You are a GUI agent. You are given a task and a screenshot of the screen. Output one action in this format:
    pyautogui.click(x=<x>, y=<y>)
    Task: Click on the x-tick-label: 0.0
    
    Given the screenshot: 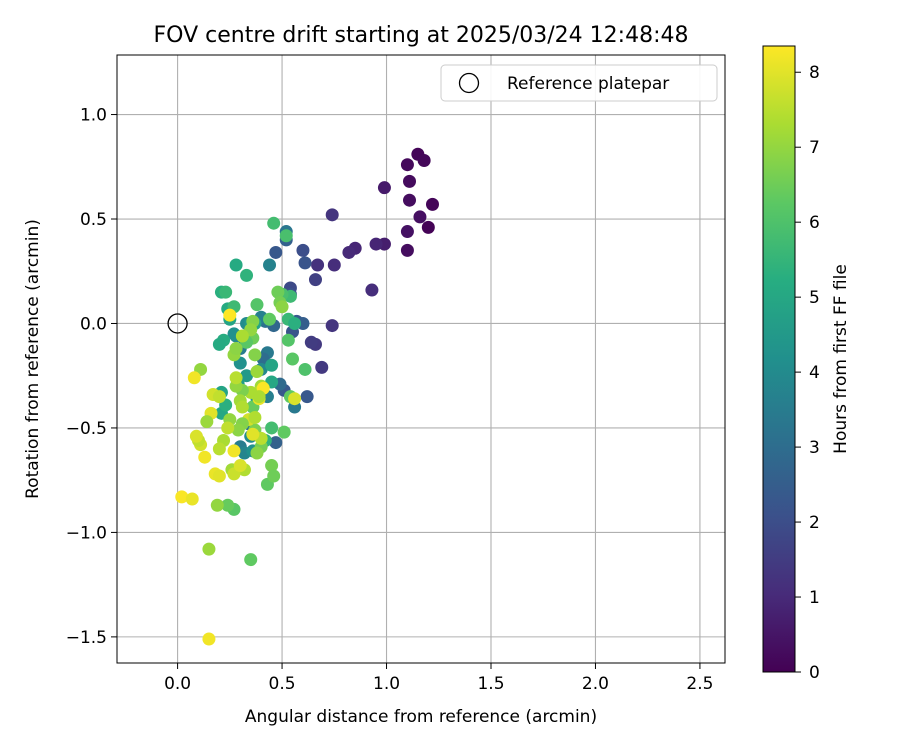 What is the action you would take?
    pyautogui.click(x=177, y=684)
    